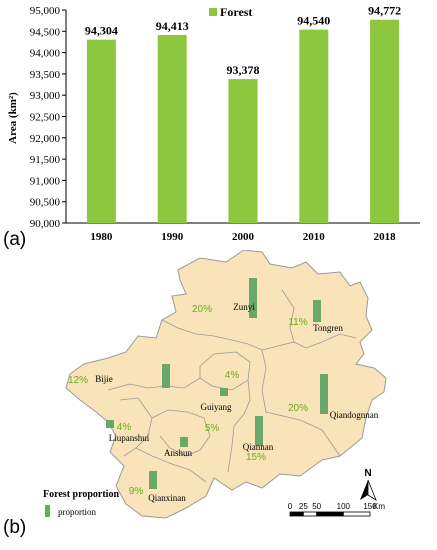  What do you see at coordinates (45, 203) in the screenshot?
I see `y-tick-label: 90,500` at bounding box center [45, 203].